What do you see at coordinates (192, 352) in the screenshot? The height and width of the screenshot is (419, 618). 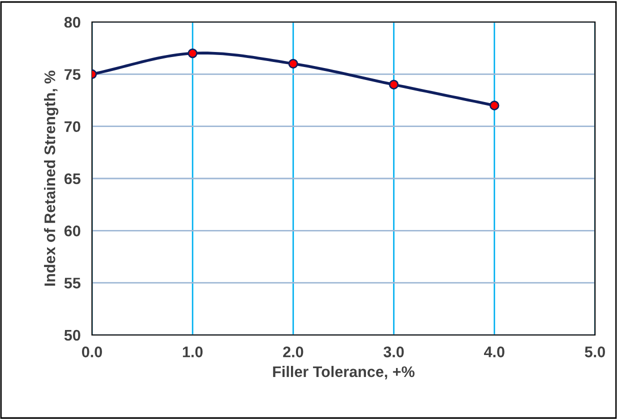 I see `x-tick-label: 1.0` at bounding box center [192, 352].